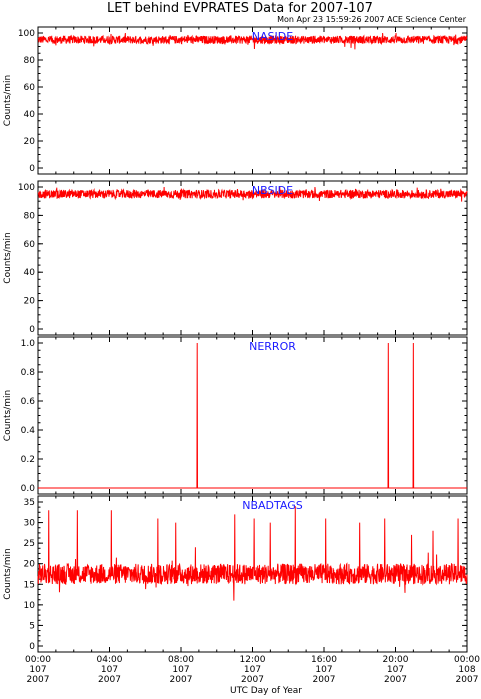 The image size is (481, 699). Describe the element at coordinates (240, 8) in the screenshot. I see `chart-title: LET behind EVPRATES Data for 2007-107` at that location.